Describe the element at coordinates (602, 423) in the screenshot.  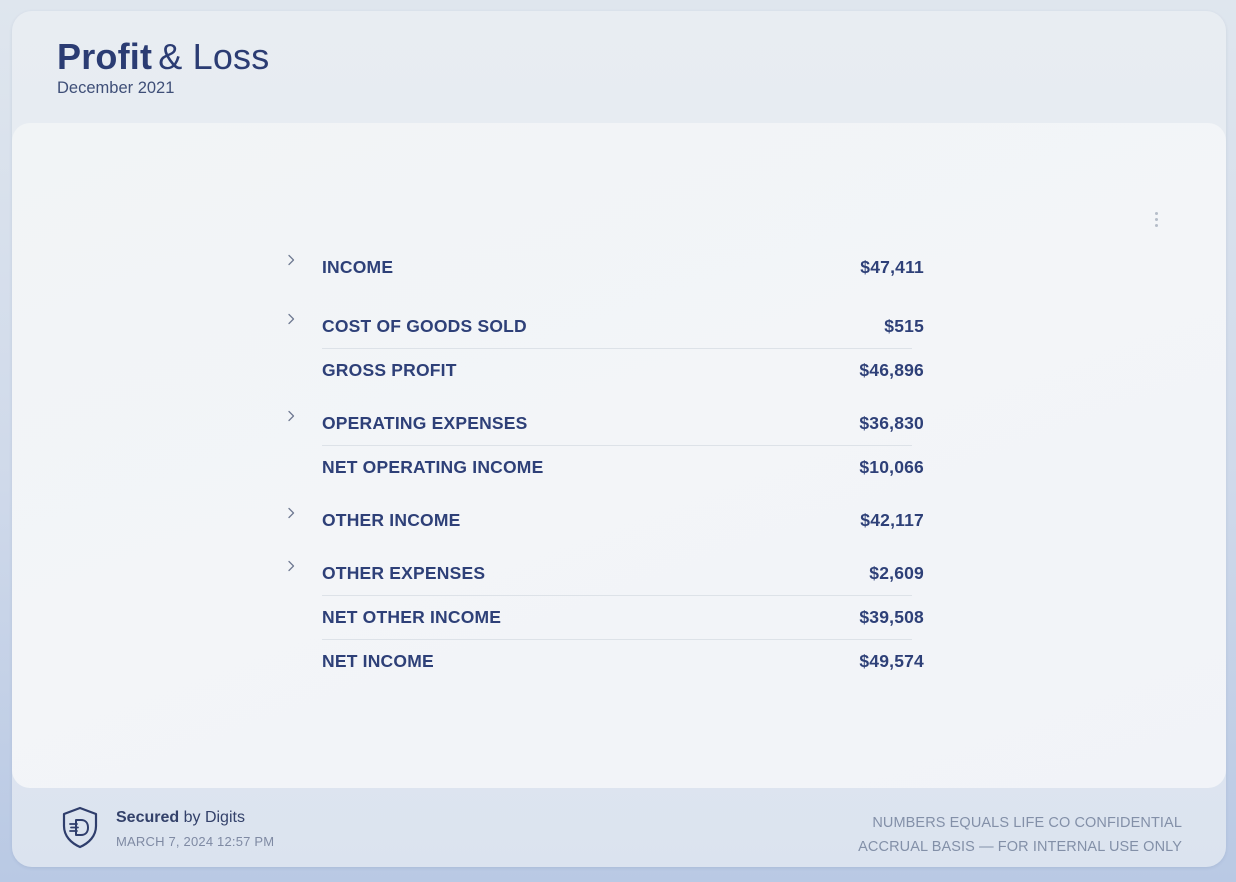
I see `row-operating-expenses: OPERATING EXPENSES $36,830` at that location.